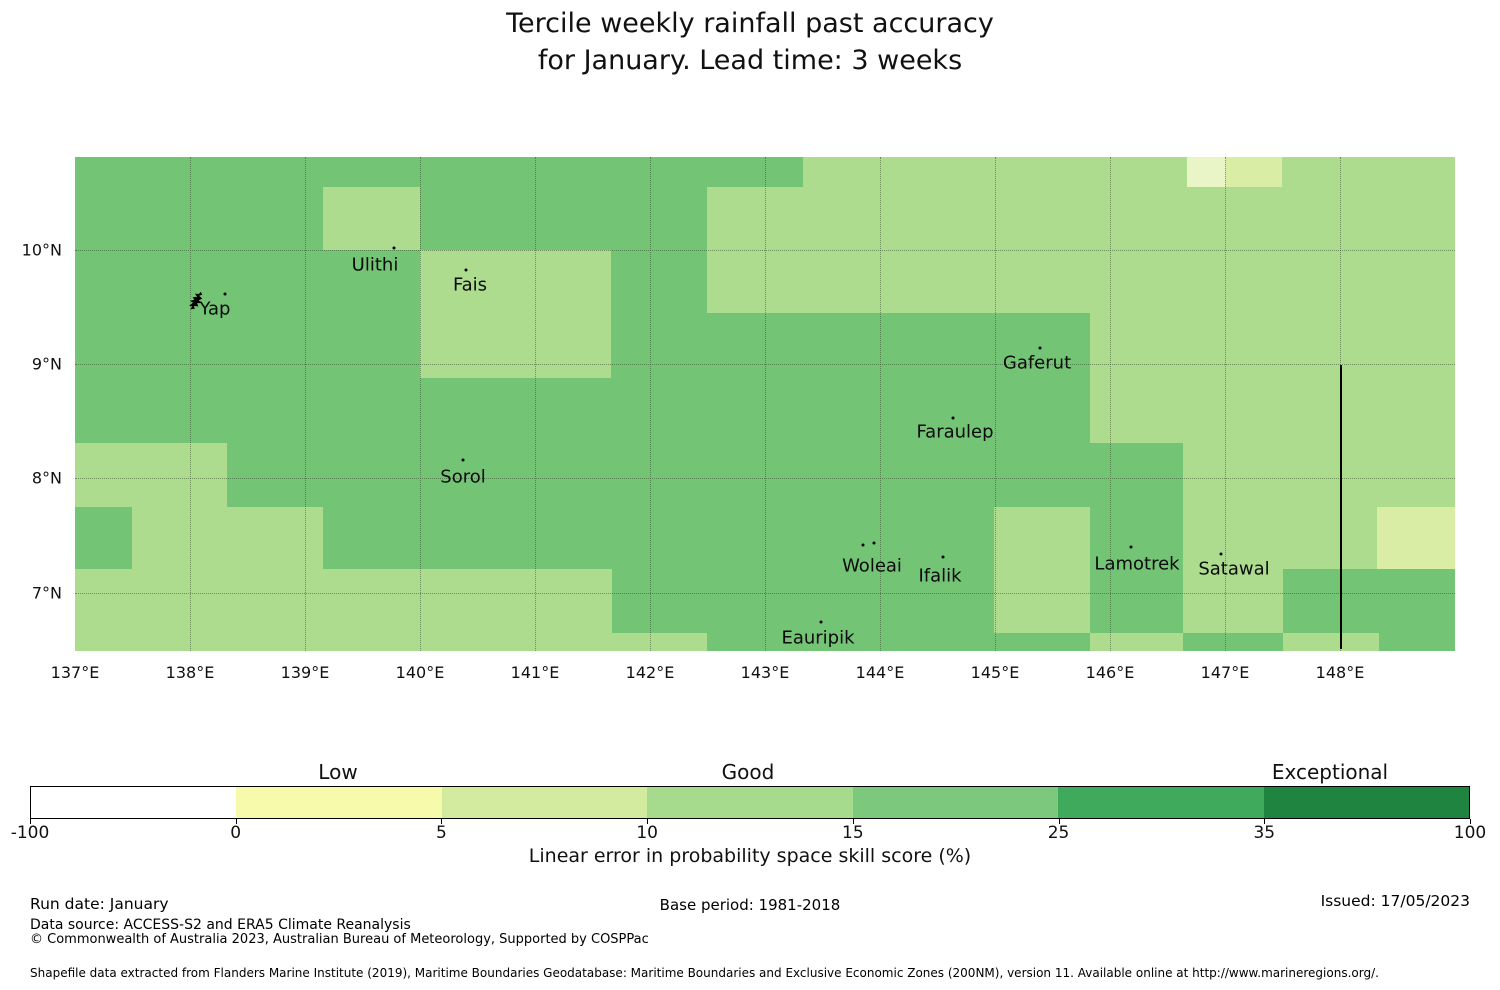  What do you see at coordinates (46, 478) in the screenshot?
I see `y-axis-tick-label: 8°N` at bounding box center [46, 478].